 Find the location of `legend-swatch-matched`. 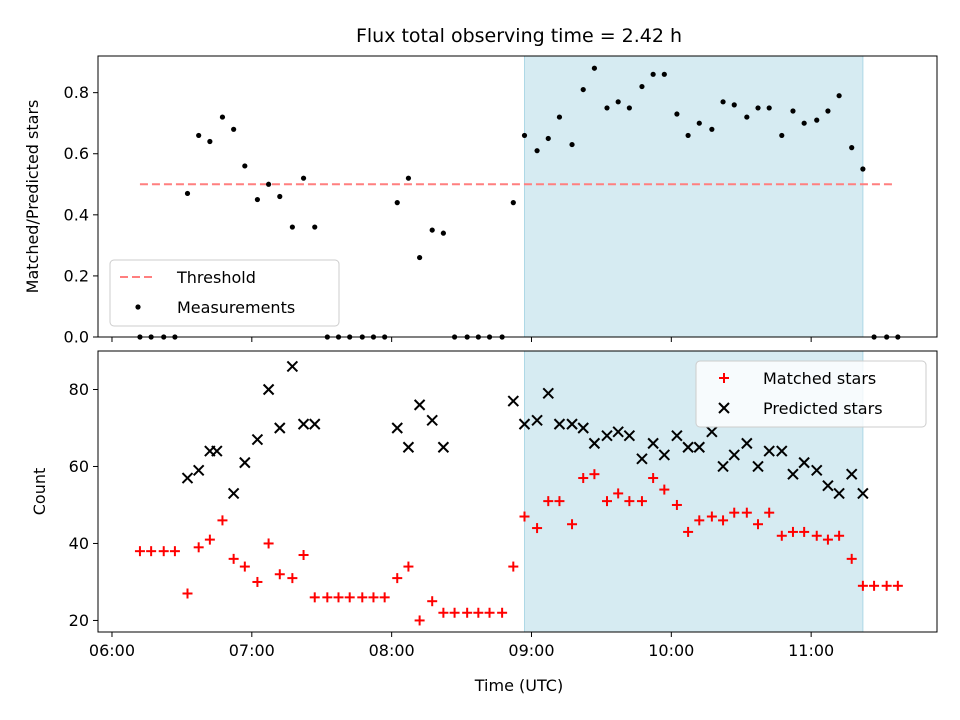

legend-swatch-matched is located at coordinates (724, 378).